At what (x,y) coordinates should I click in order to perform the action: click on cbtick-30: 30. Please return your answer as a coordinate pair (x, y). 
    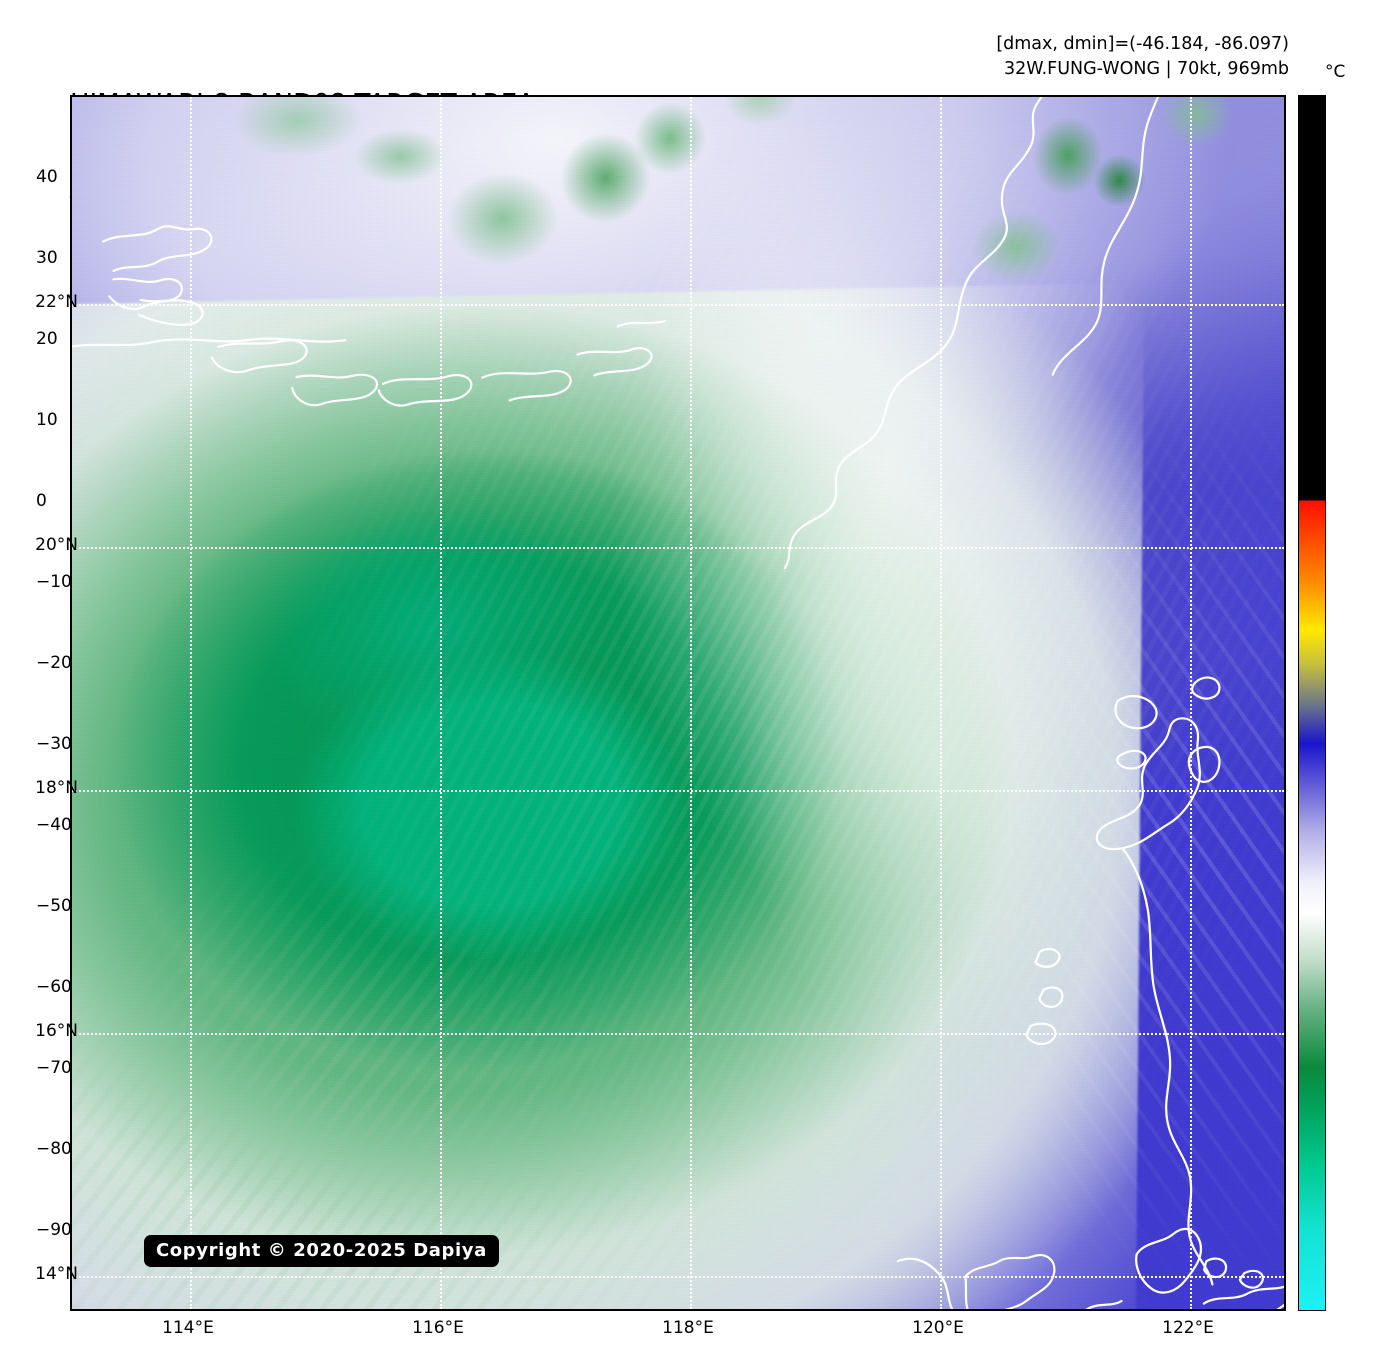
    Looking at the image, I should click on (47, 258).